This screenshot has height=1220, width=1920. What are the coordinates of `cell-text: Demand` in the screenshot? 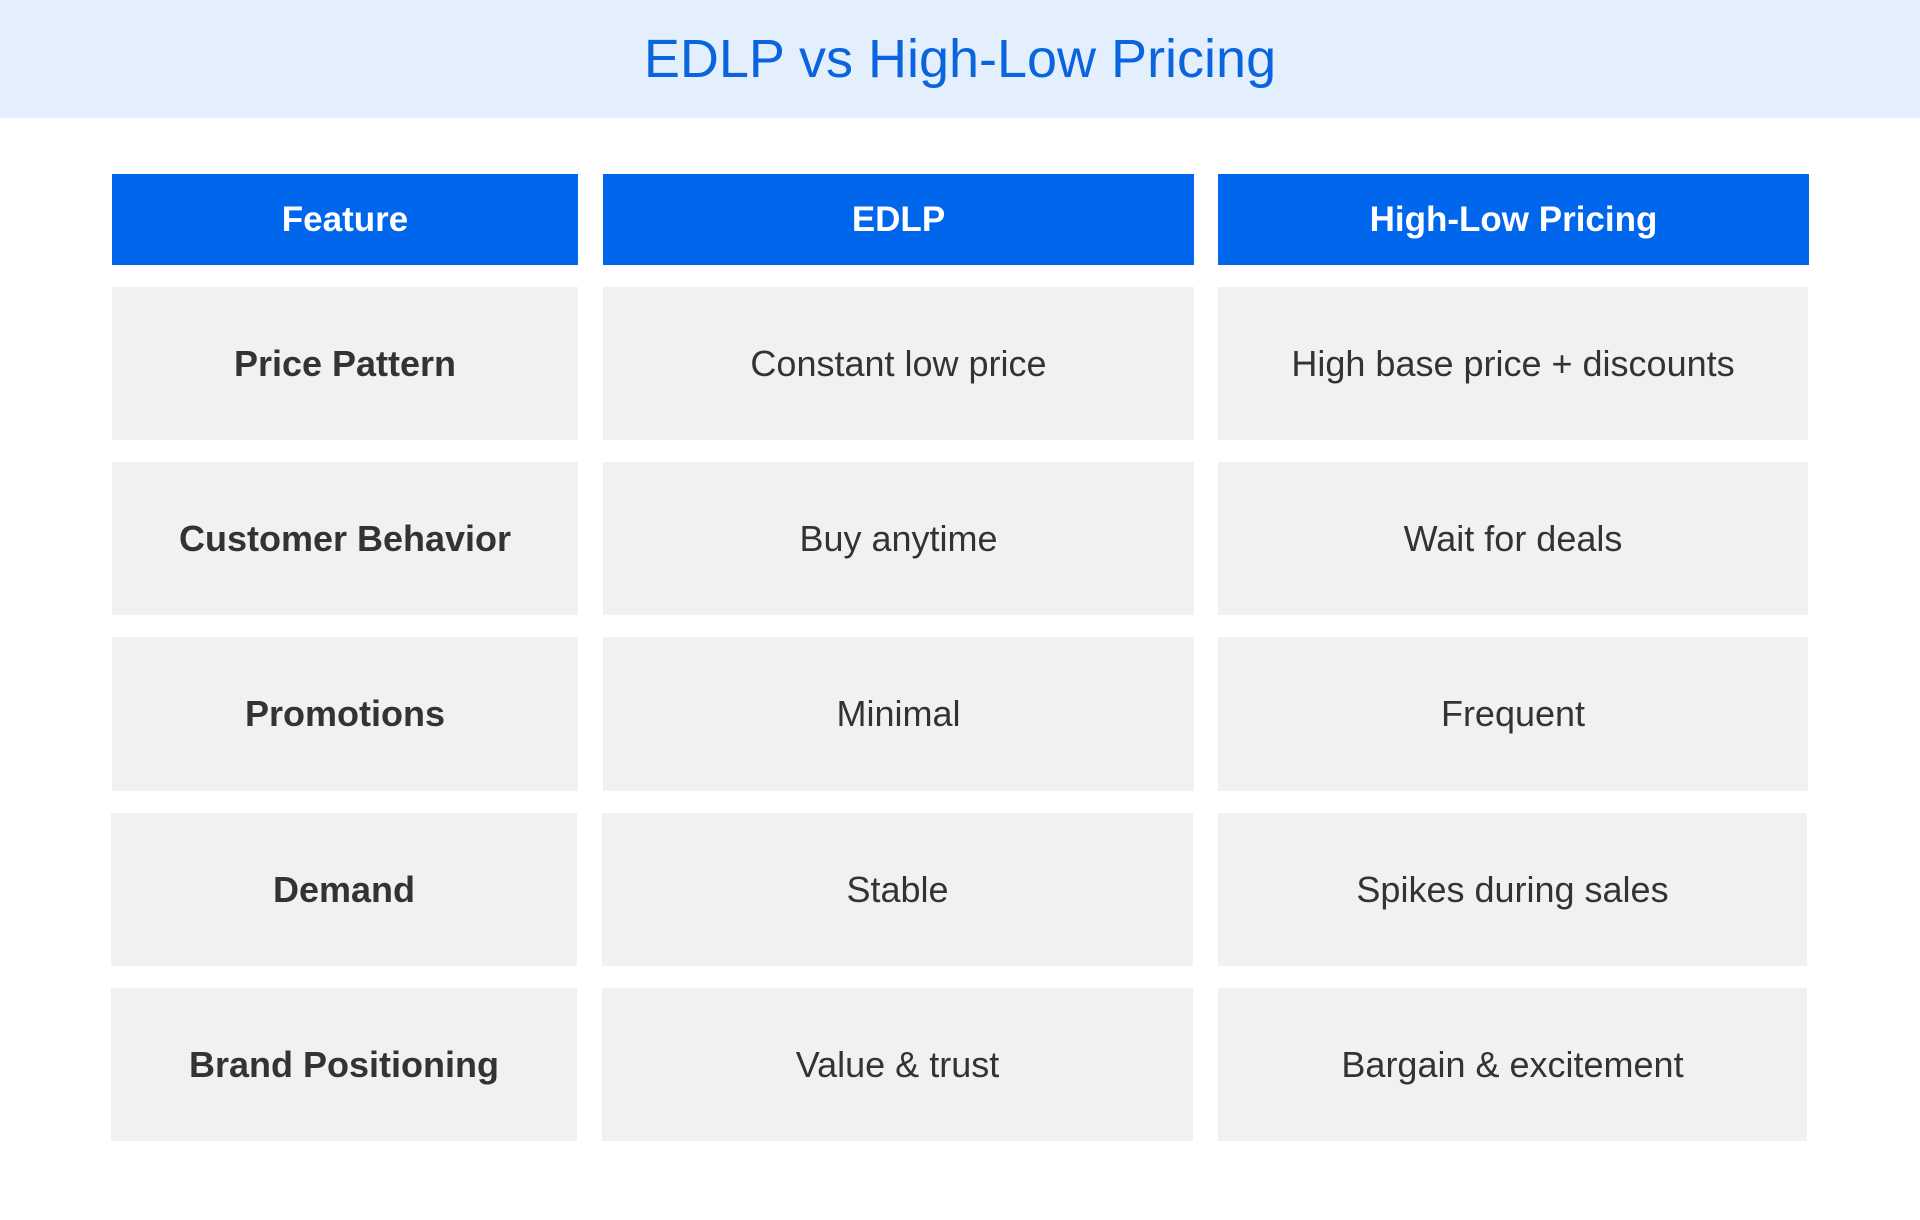 It's located at (344, 889).